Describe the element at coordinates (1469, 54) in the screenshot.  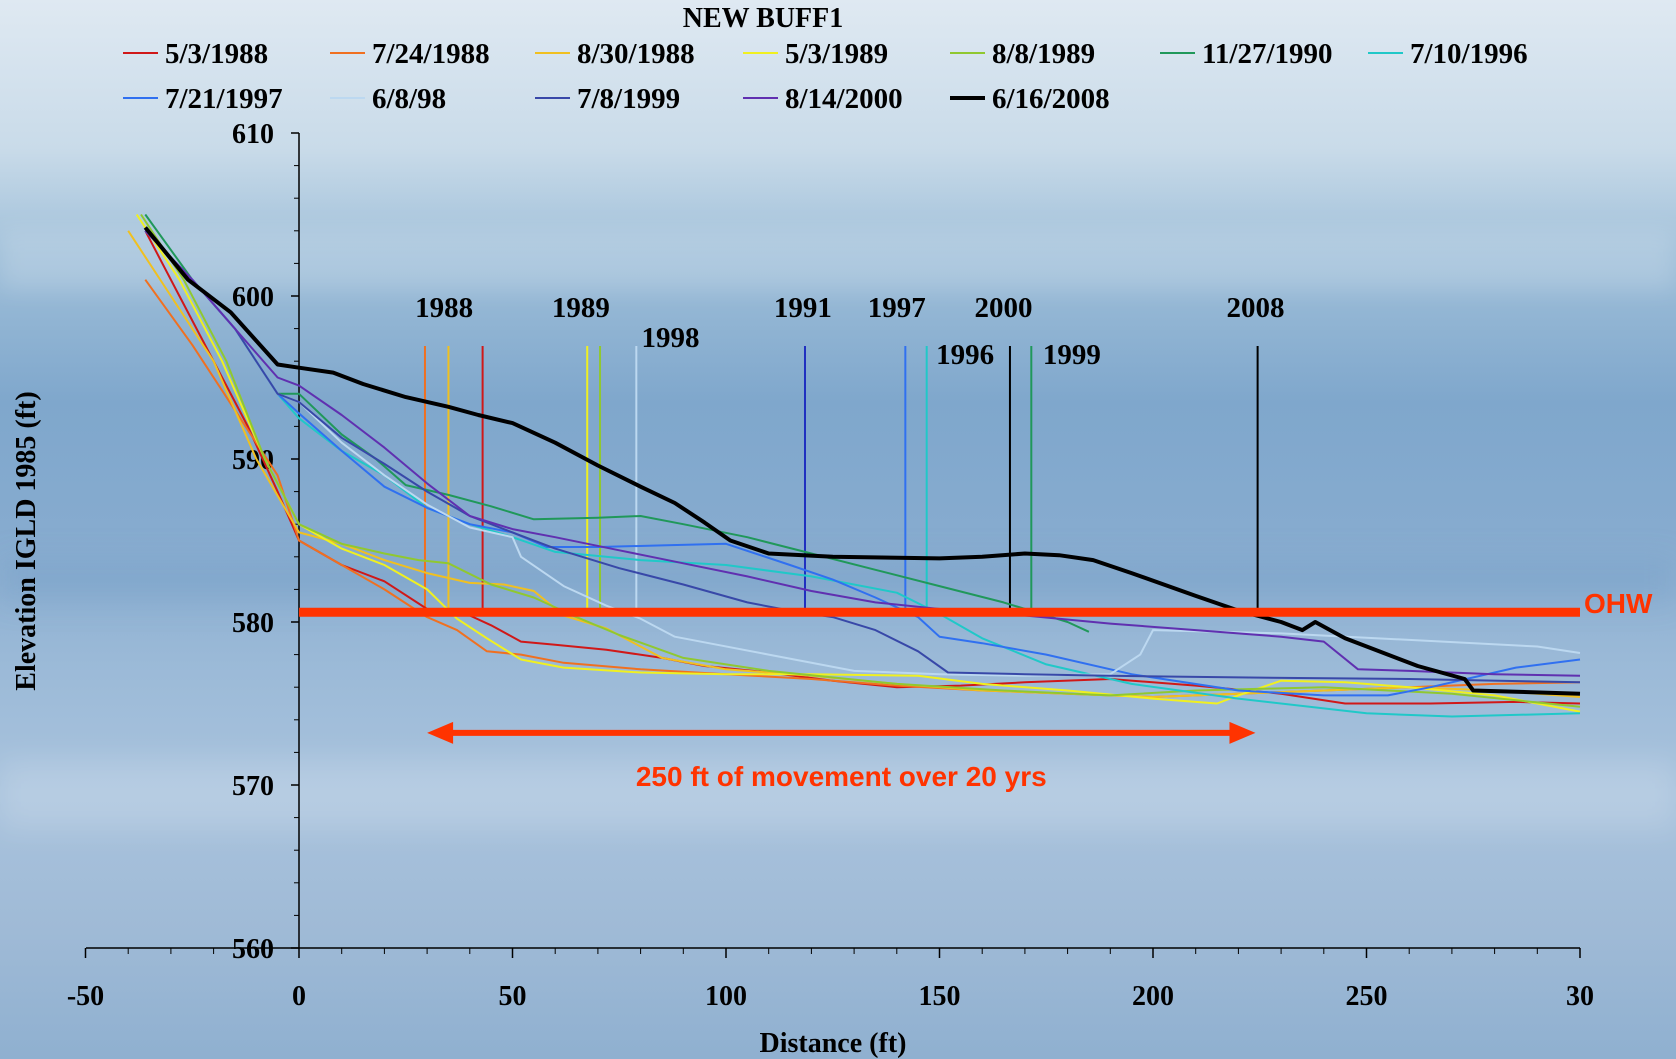
I see `legend-label: 7/10/1996` at that location.